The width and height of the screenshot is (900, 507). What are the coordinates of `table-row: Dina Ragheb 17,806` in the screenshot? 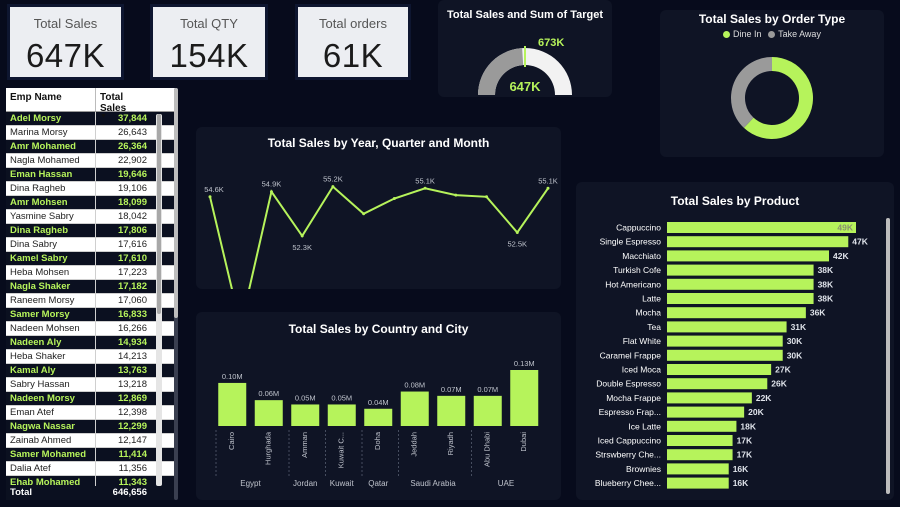 It's located at (90, 231).